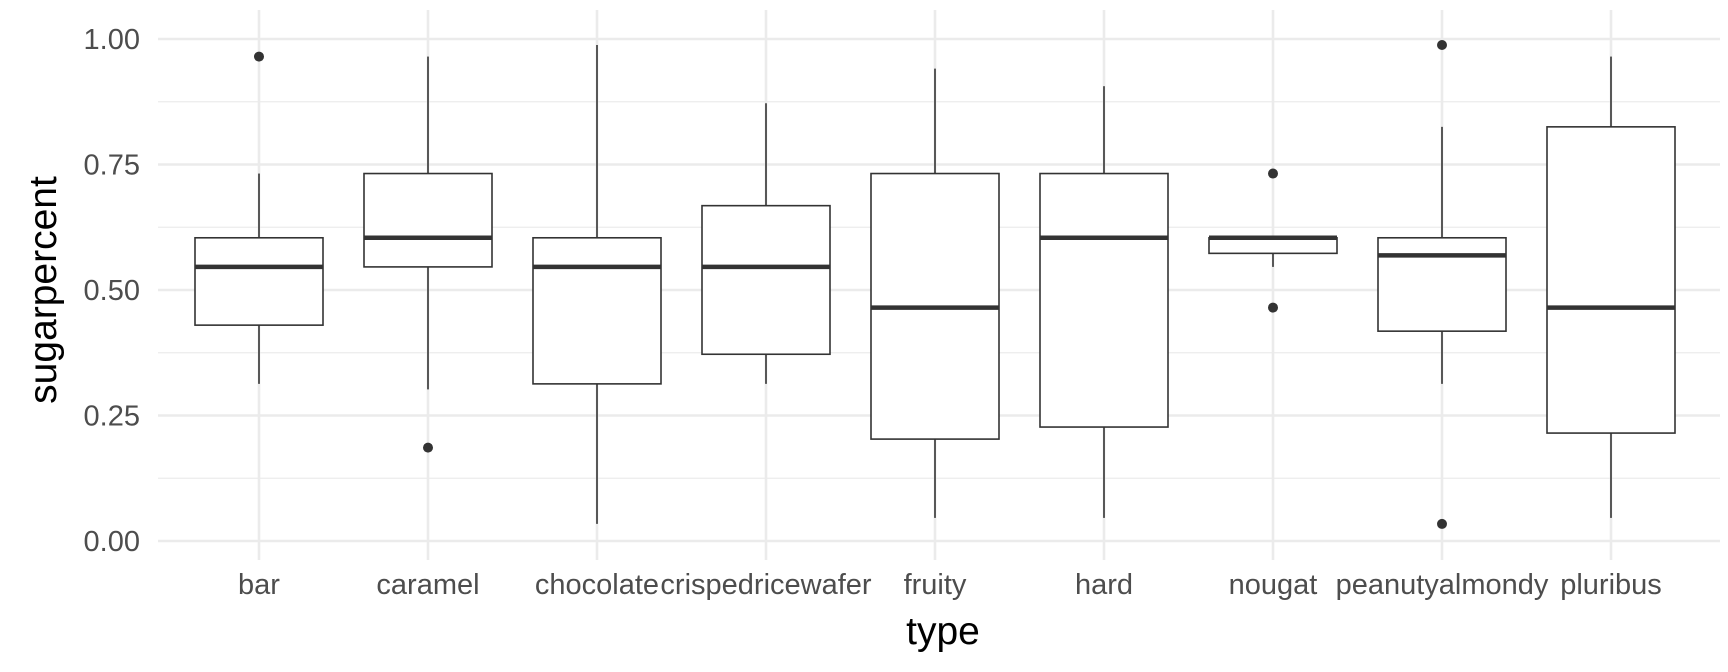  I want to click on y-tick-label: 1.00, so click(112, 40).